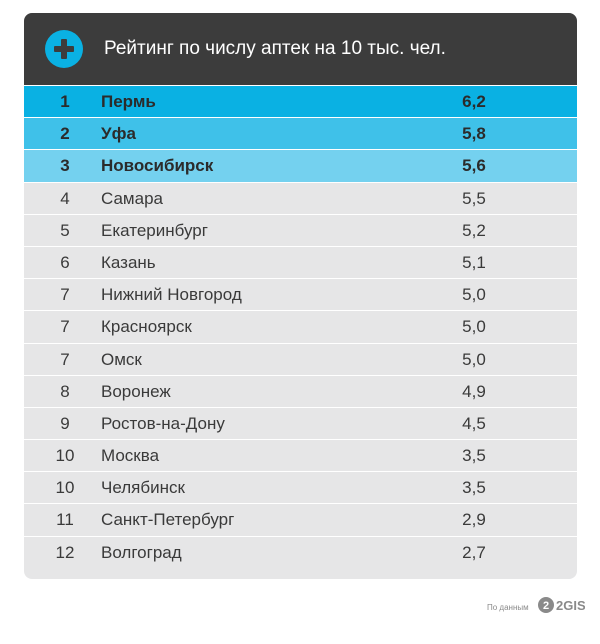 This screenshot has height=644, width=600. I want to click on city-cell: Ростов-на-Дону, so click(163, 423).